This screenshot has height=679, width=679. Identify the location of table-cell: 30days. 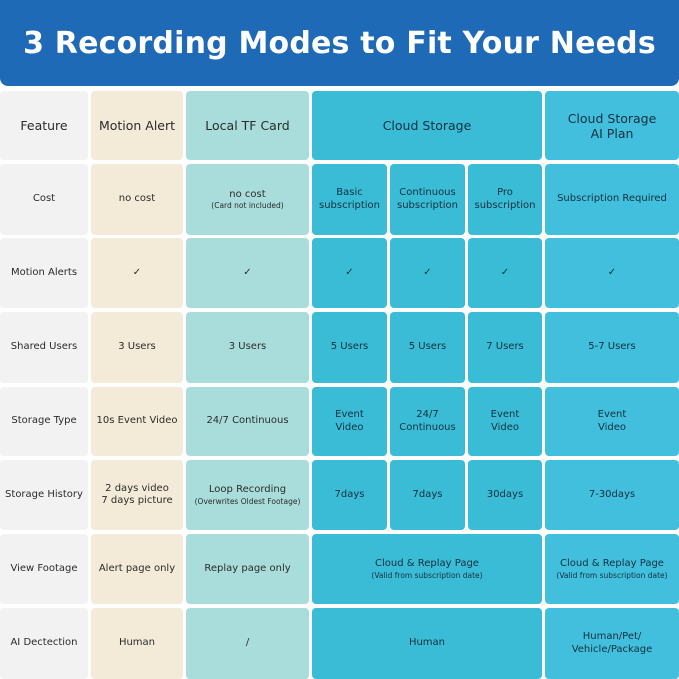
(505, 495).